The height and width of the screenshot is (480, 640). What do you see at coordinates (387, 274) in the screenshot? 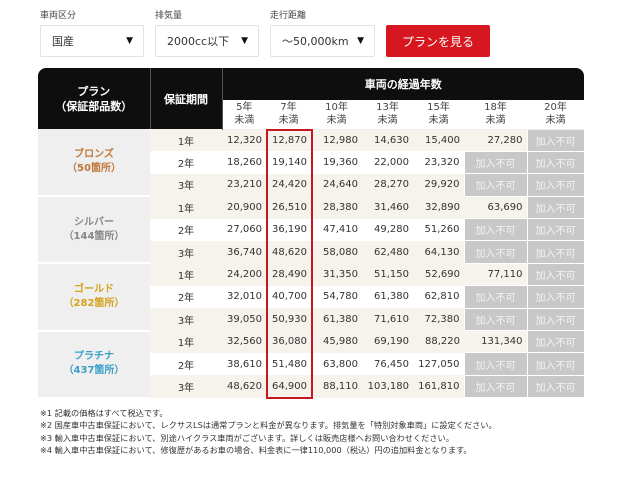
I see `price-cell: 51,150` at bounding box center [387, 274].